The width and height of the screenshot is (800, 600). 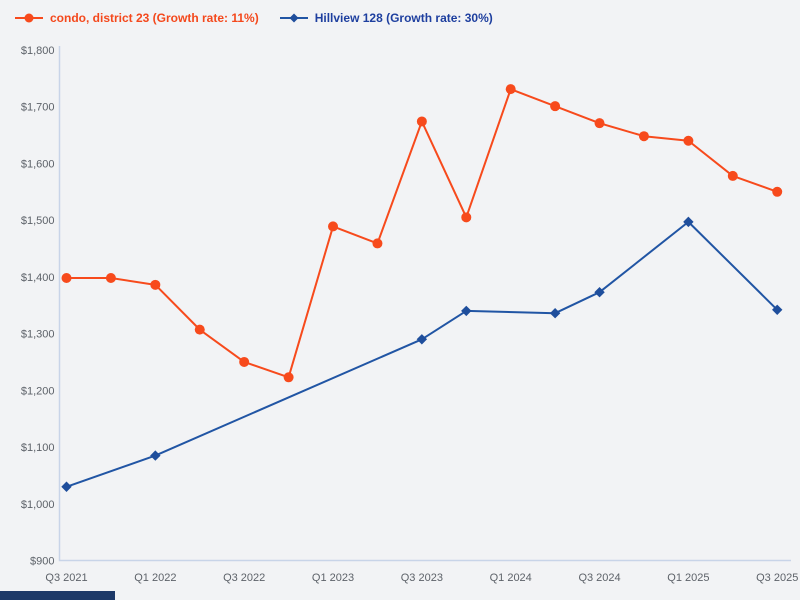 What do you see at coordinates (42, 562) in the screenshot?
I see `y-axis-label: $900` at bounding box center [42, 562].